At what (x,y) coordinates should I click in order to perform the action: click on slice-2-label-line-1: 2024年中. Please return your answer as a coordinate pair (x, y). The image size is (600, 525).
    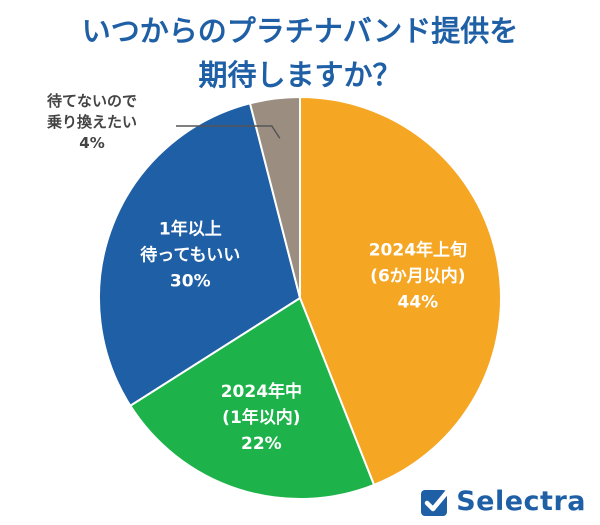
    Looking at the image, I should click on (261, 391).